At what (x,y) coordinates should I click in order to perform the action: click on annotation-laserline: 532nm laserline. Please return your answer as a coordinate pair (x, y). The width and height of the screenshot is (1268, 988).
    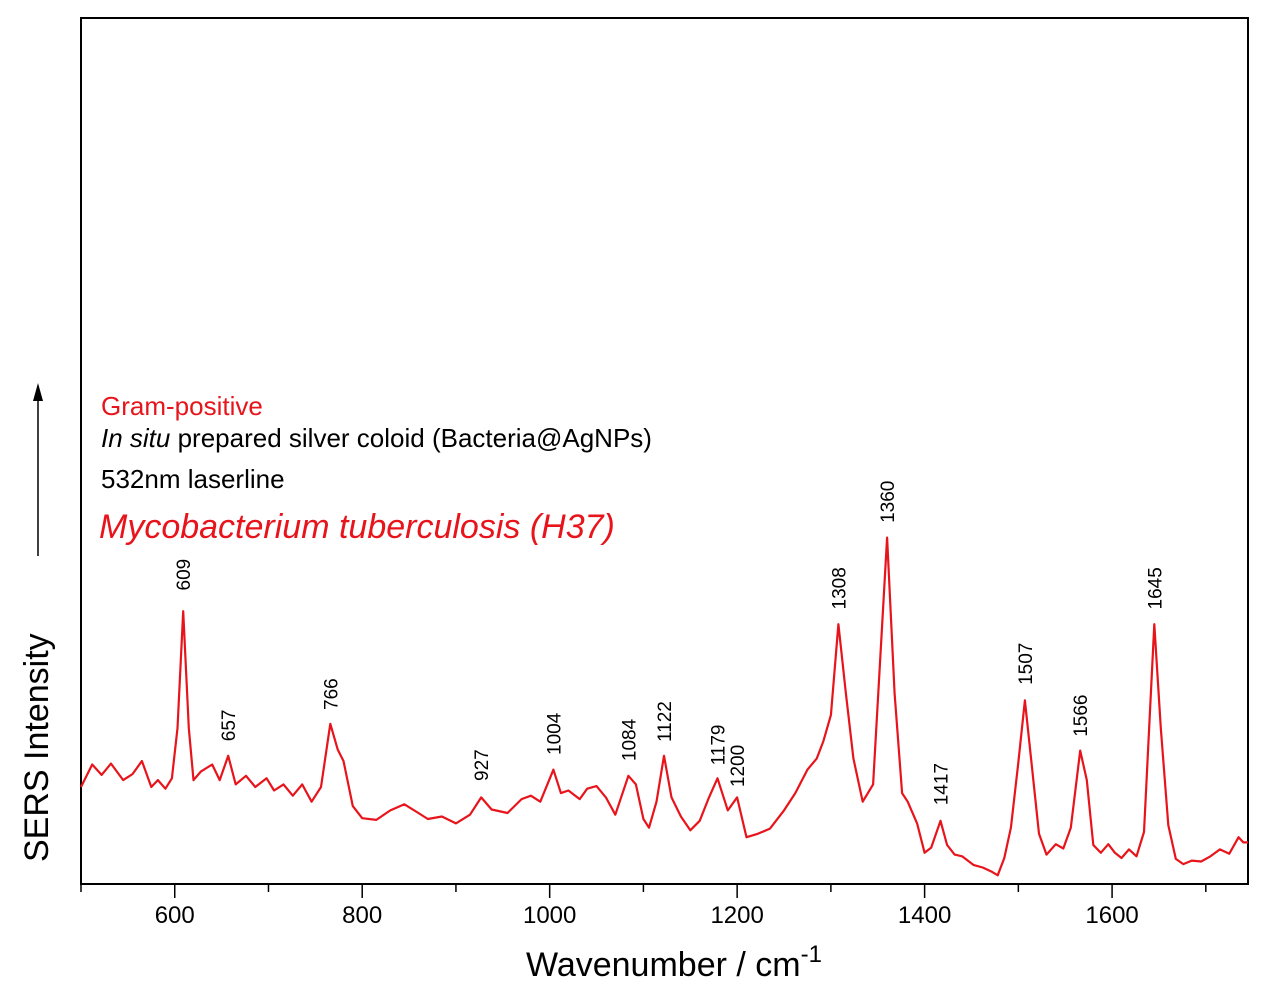
    Looking at the image, I should click on (193, 479).